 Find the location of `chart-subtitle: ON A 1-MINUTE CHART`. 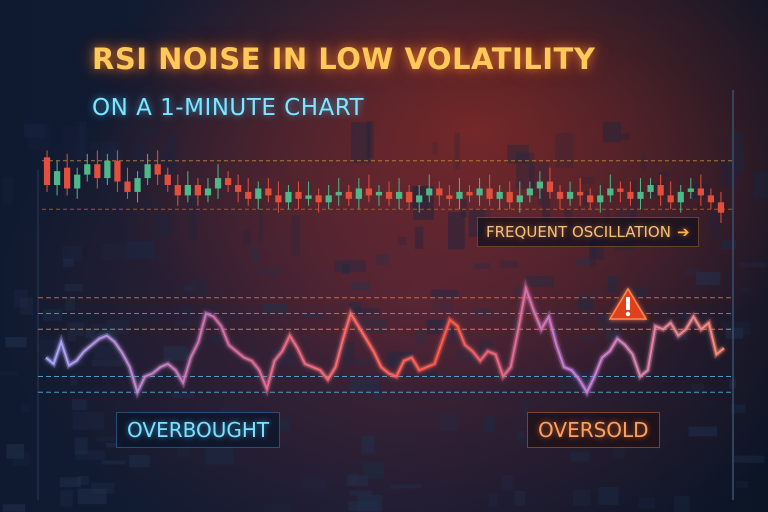

chart-subtitle: ON A 1-MINUTE CHART is located at coordinates (228, 108).